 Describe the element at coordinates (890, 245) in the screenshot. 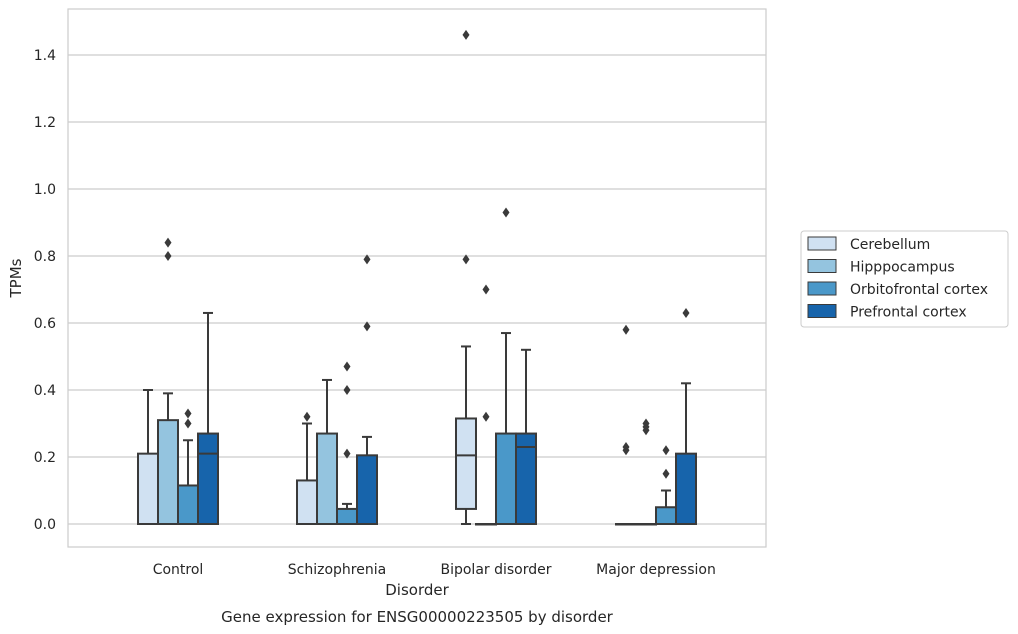

I see `legend-label: Cerebellum` at that location.